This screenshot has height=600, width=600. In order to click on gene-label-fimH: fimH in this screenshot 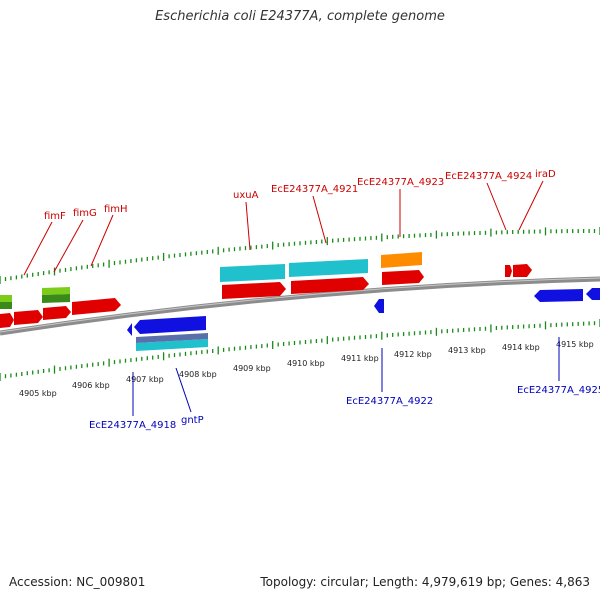, I will do `click(116, 209)`.